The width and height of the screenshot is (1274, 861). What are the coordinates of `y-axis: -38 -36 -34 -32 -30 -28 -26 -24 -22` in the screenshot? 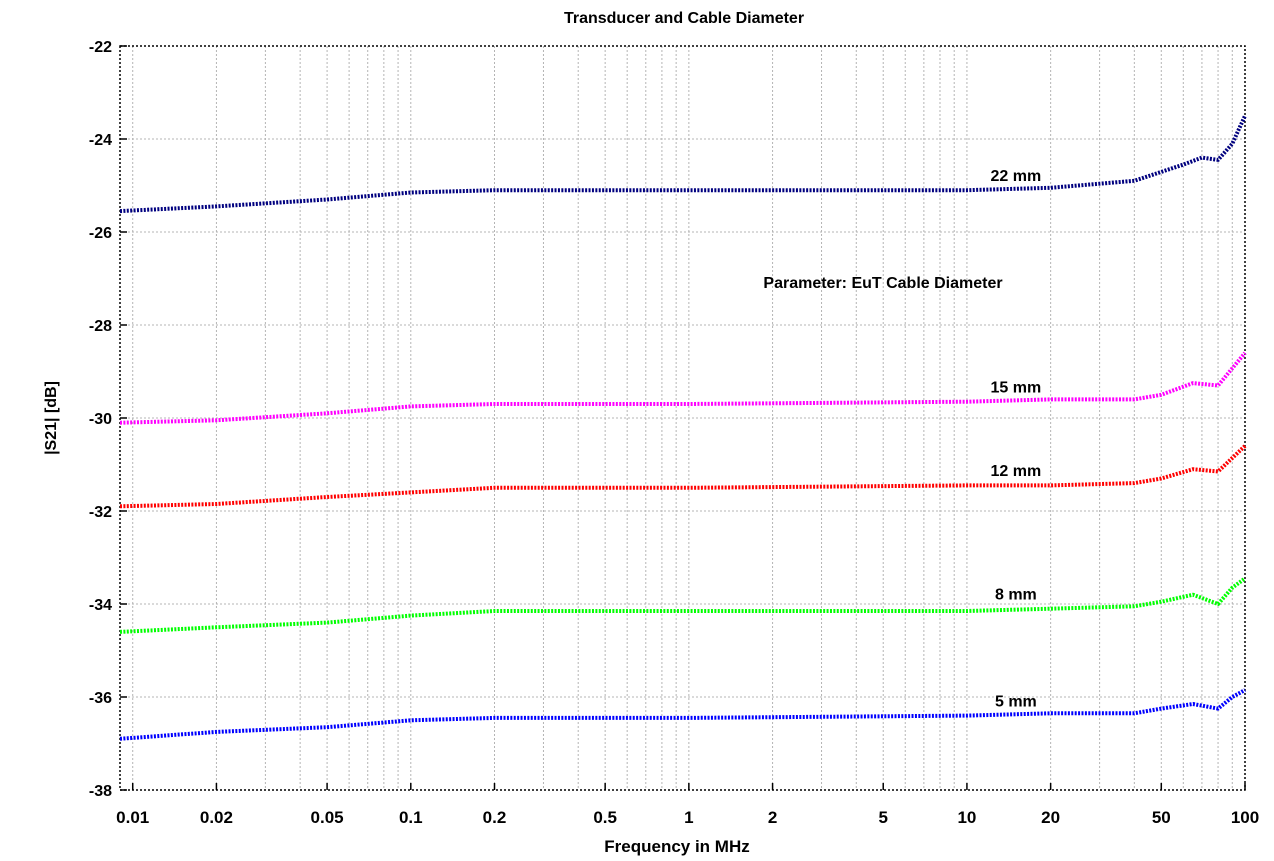 It's located at (108, 419).